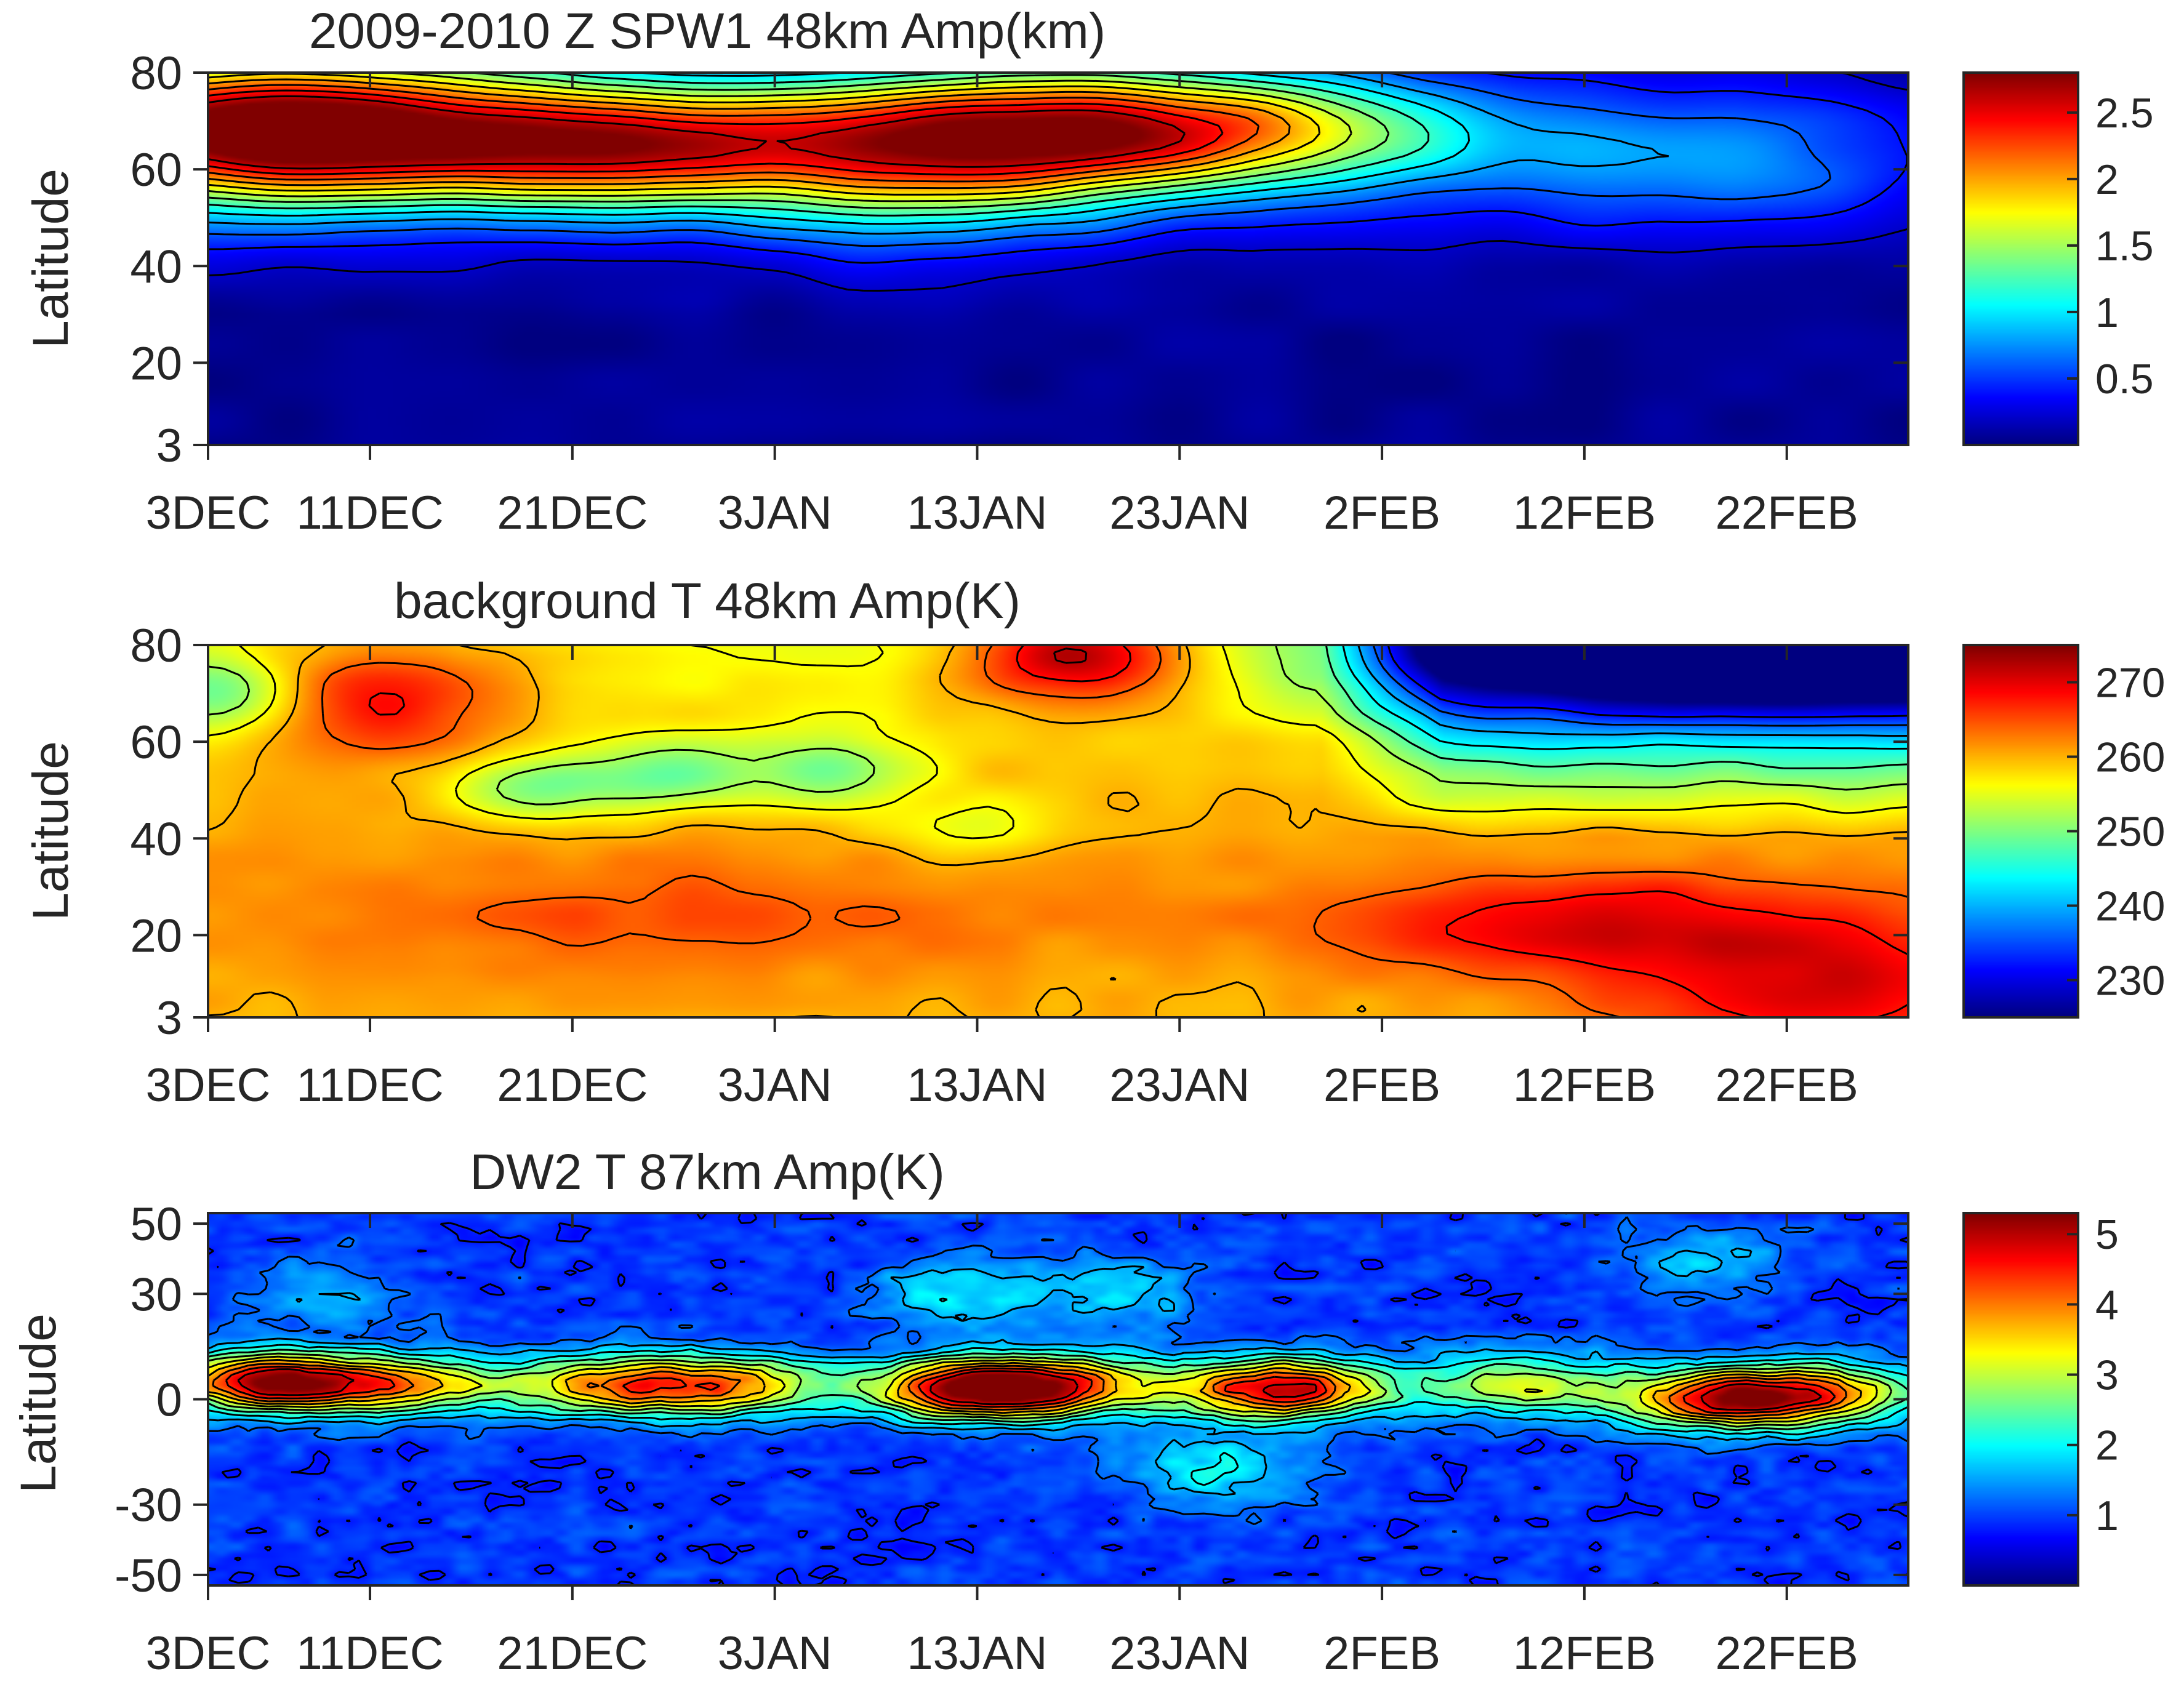  Describe the element at coordinates (2107, 1375) in the screenshot. I see `colorbar-tick-label: 3` at that location.